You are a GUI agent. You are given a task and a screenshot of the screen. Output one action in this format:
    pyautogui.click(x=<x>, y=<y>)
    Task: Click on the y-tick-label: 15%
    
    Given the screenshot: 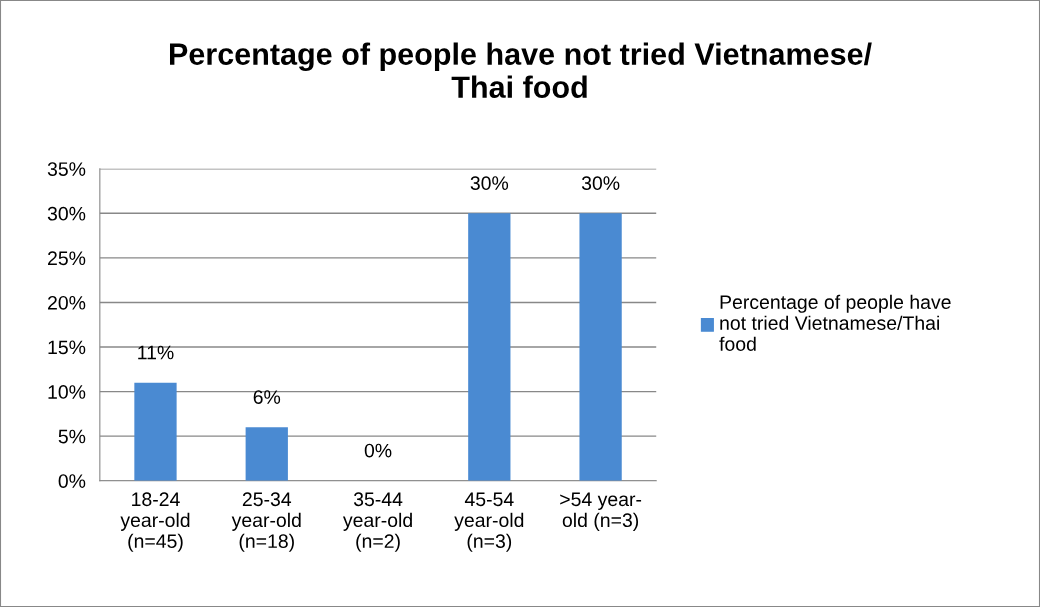 What is the action you would take?
    pyautogui.click(x=67, y=347)
    